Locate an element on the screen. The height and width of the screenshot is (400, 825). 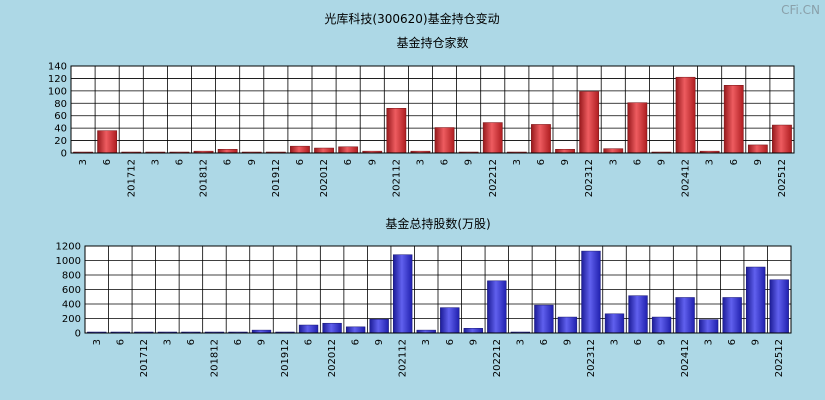
y-tick-label: 1000 is located at coordinates (68, 261).